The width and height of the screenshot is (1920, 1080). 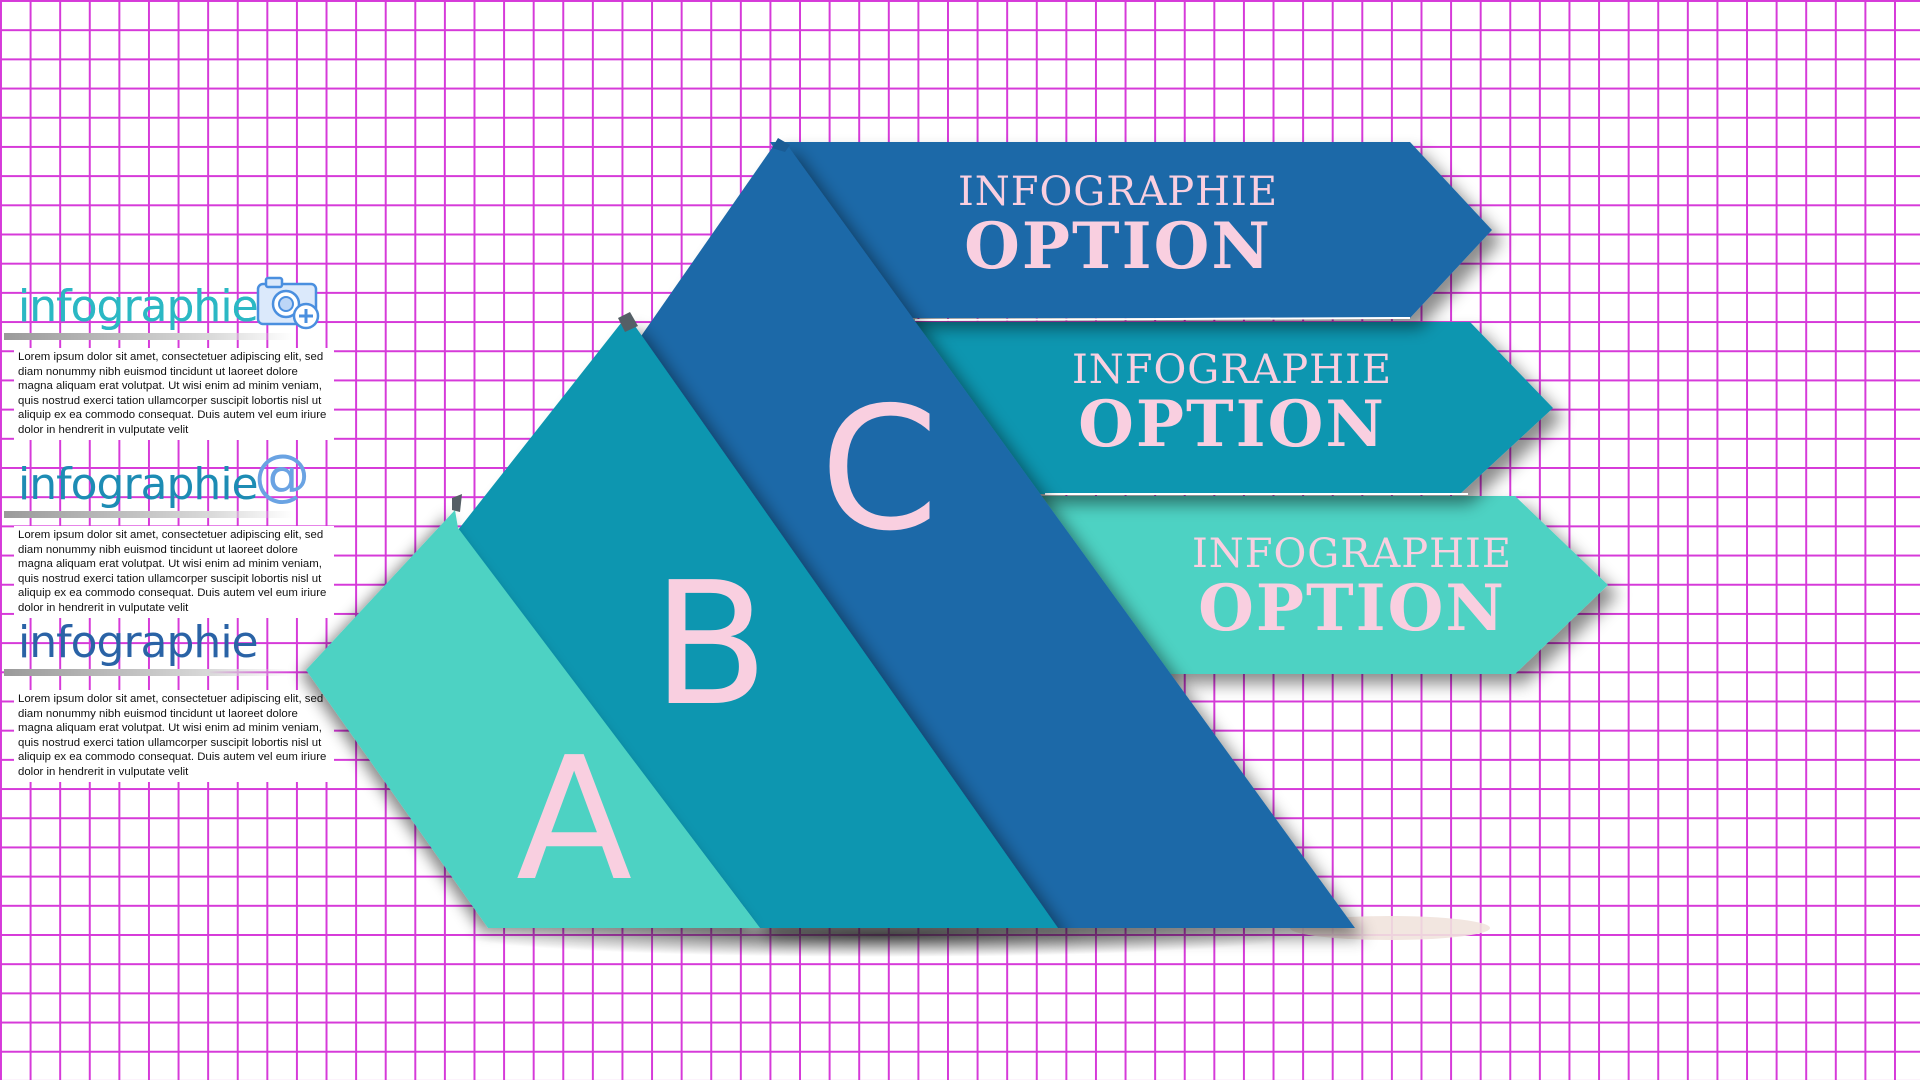 I want to click on option-label-1: INFOGRAPHIE OPTION, so click(x=1118, y=225).